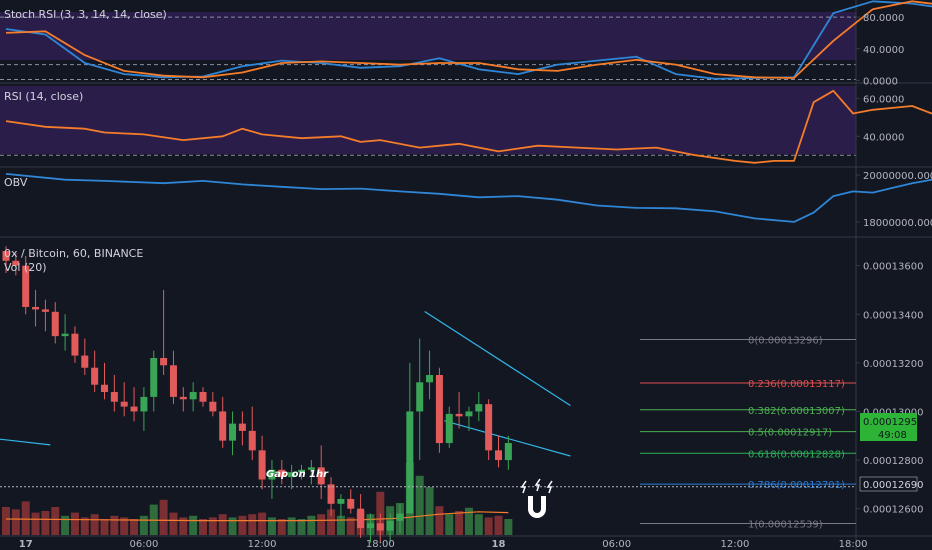 This screenshot has width=932, height=550. I want to click on y-tick-label-0-2: 0.0000, so click(880, 81).